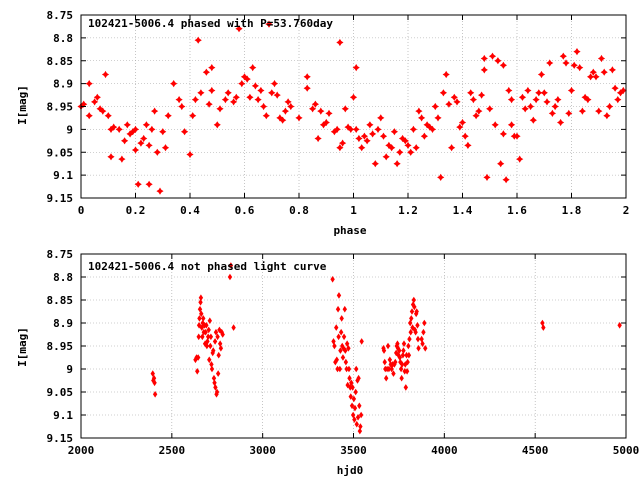 The width and height of the screenshot is (640, 480). I want to click on phased-x-tick-label: 2, so click(626, 210).